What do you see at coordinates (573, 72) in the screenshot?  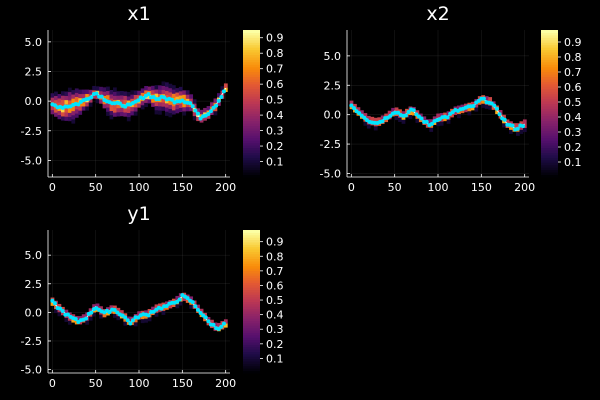 I see `colorbar-tick-label: 0.7` at bounding box center [573, 72].